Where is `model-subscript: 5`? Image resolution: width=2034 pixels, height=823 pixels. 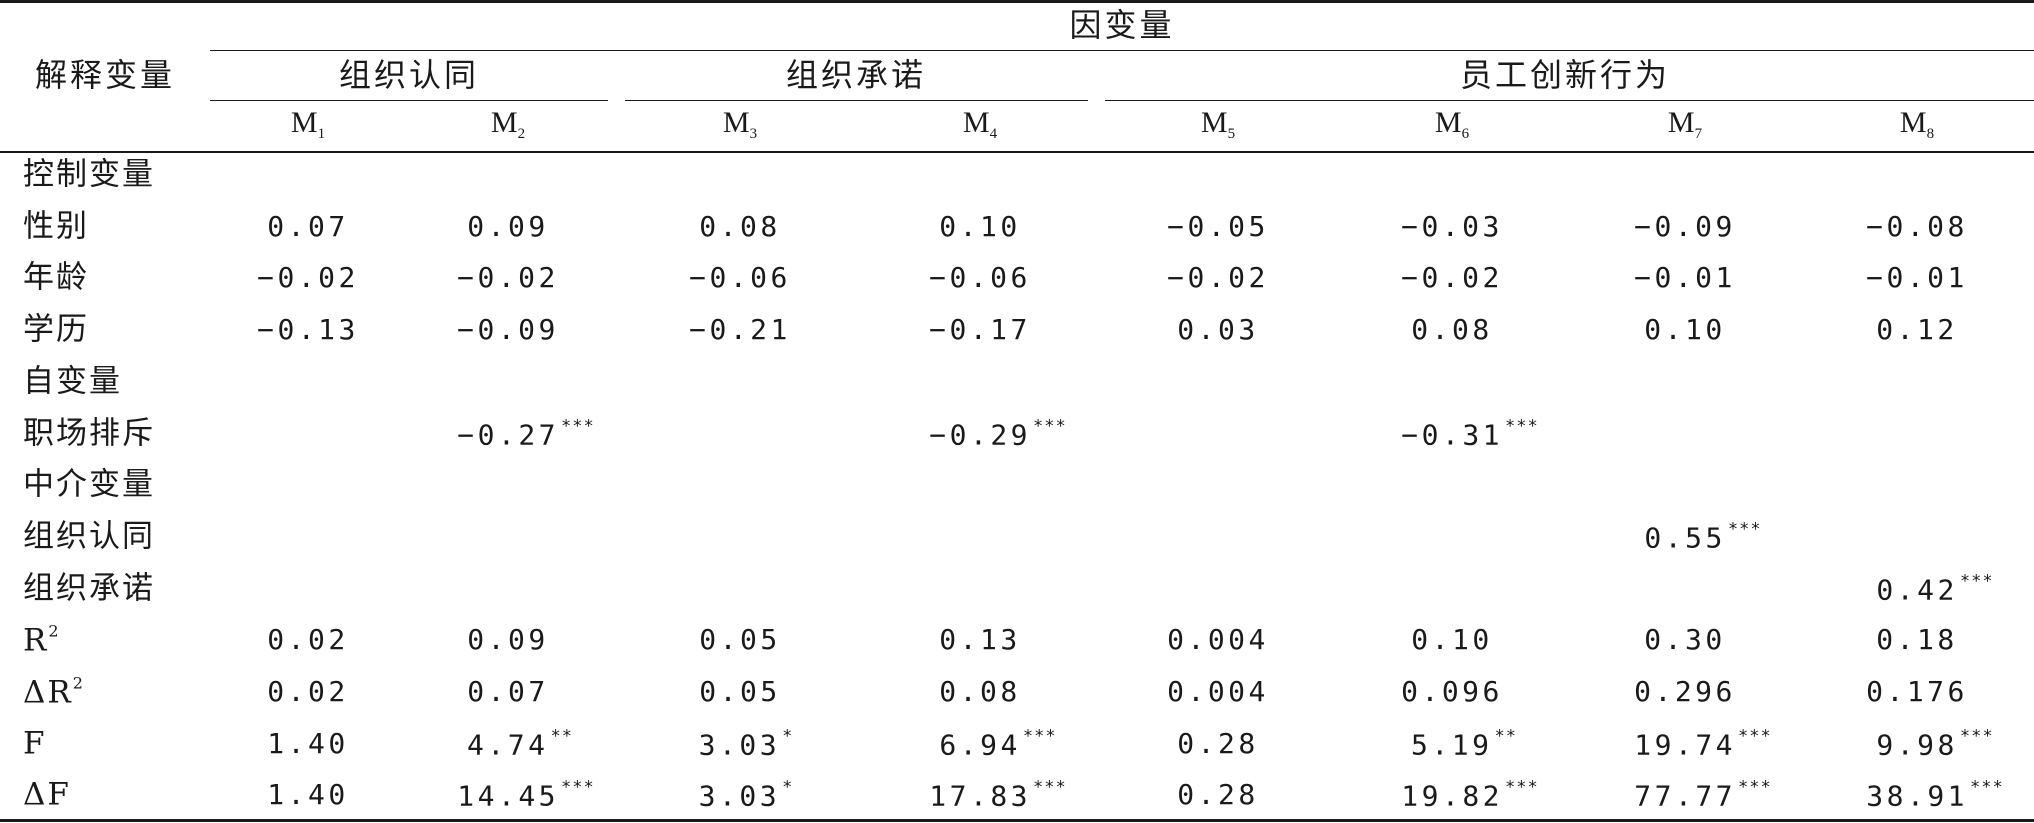
model-subscript: 5 is located at coordinates (1231, 134).